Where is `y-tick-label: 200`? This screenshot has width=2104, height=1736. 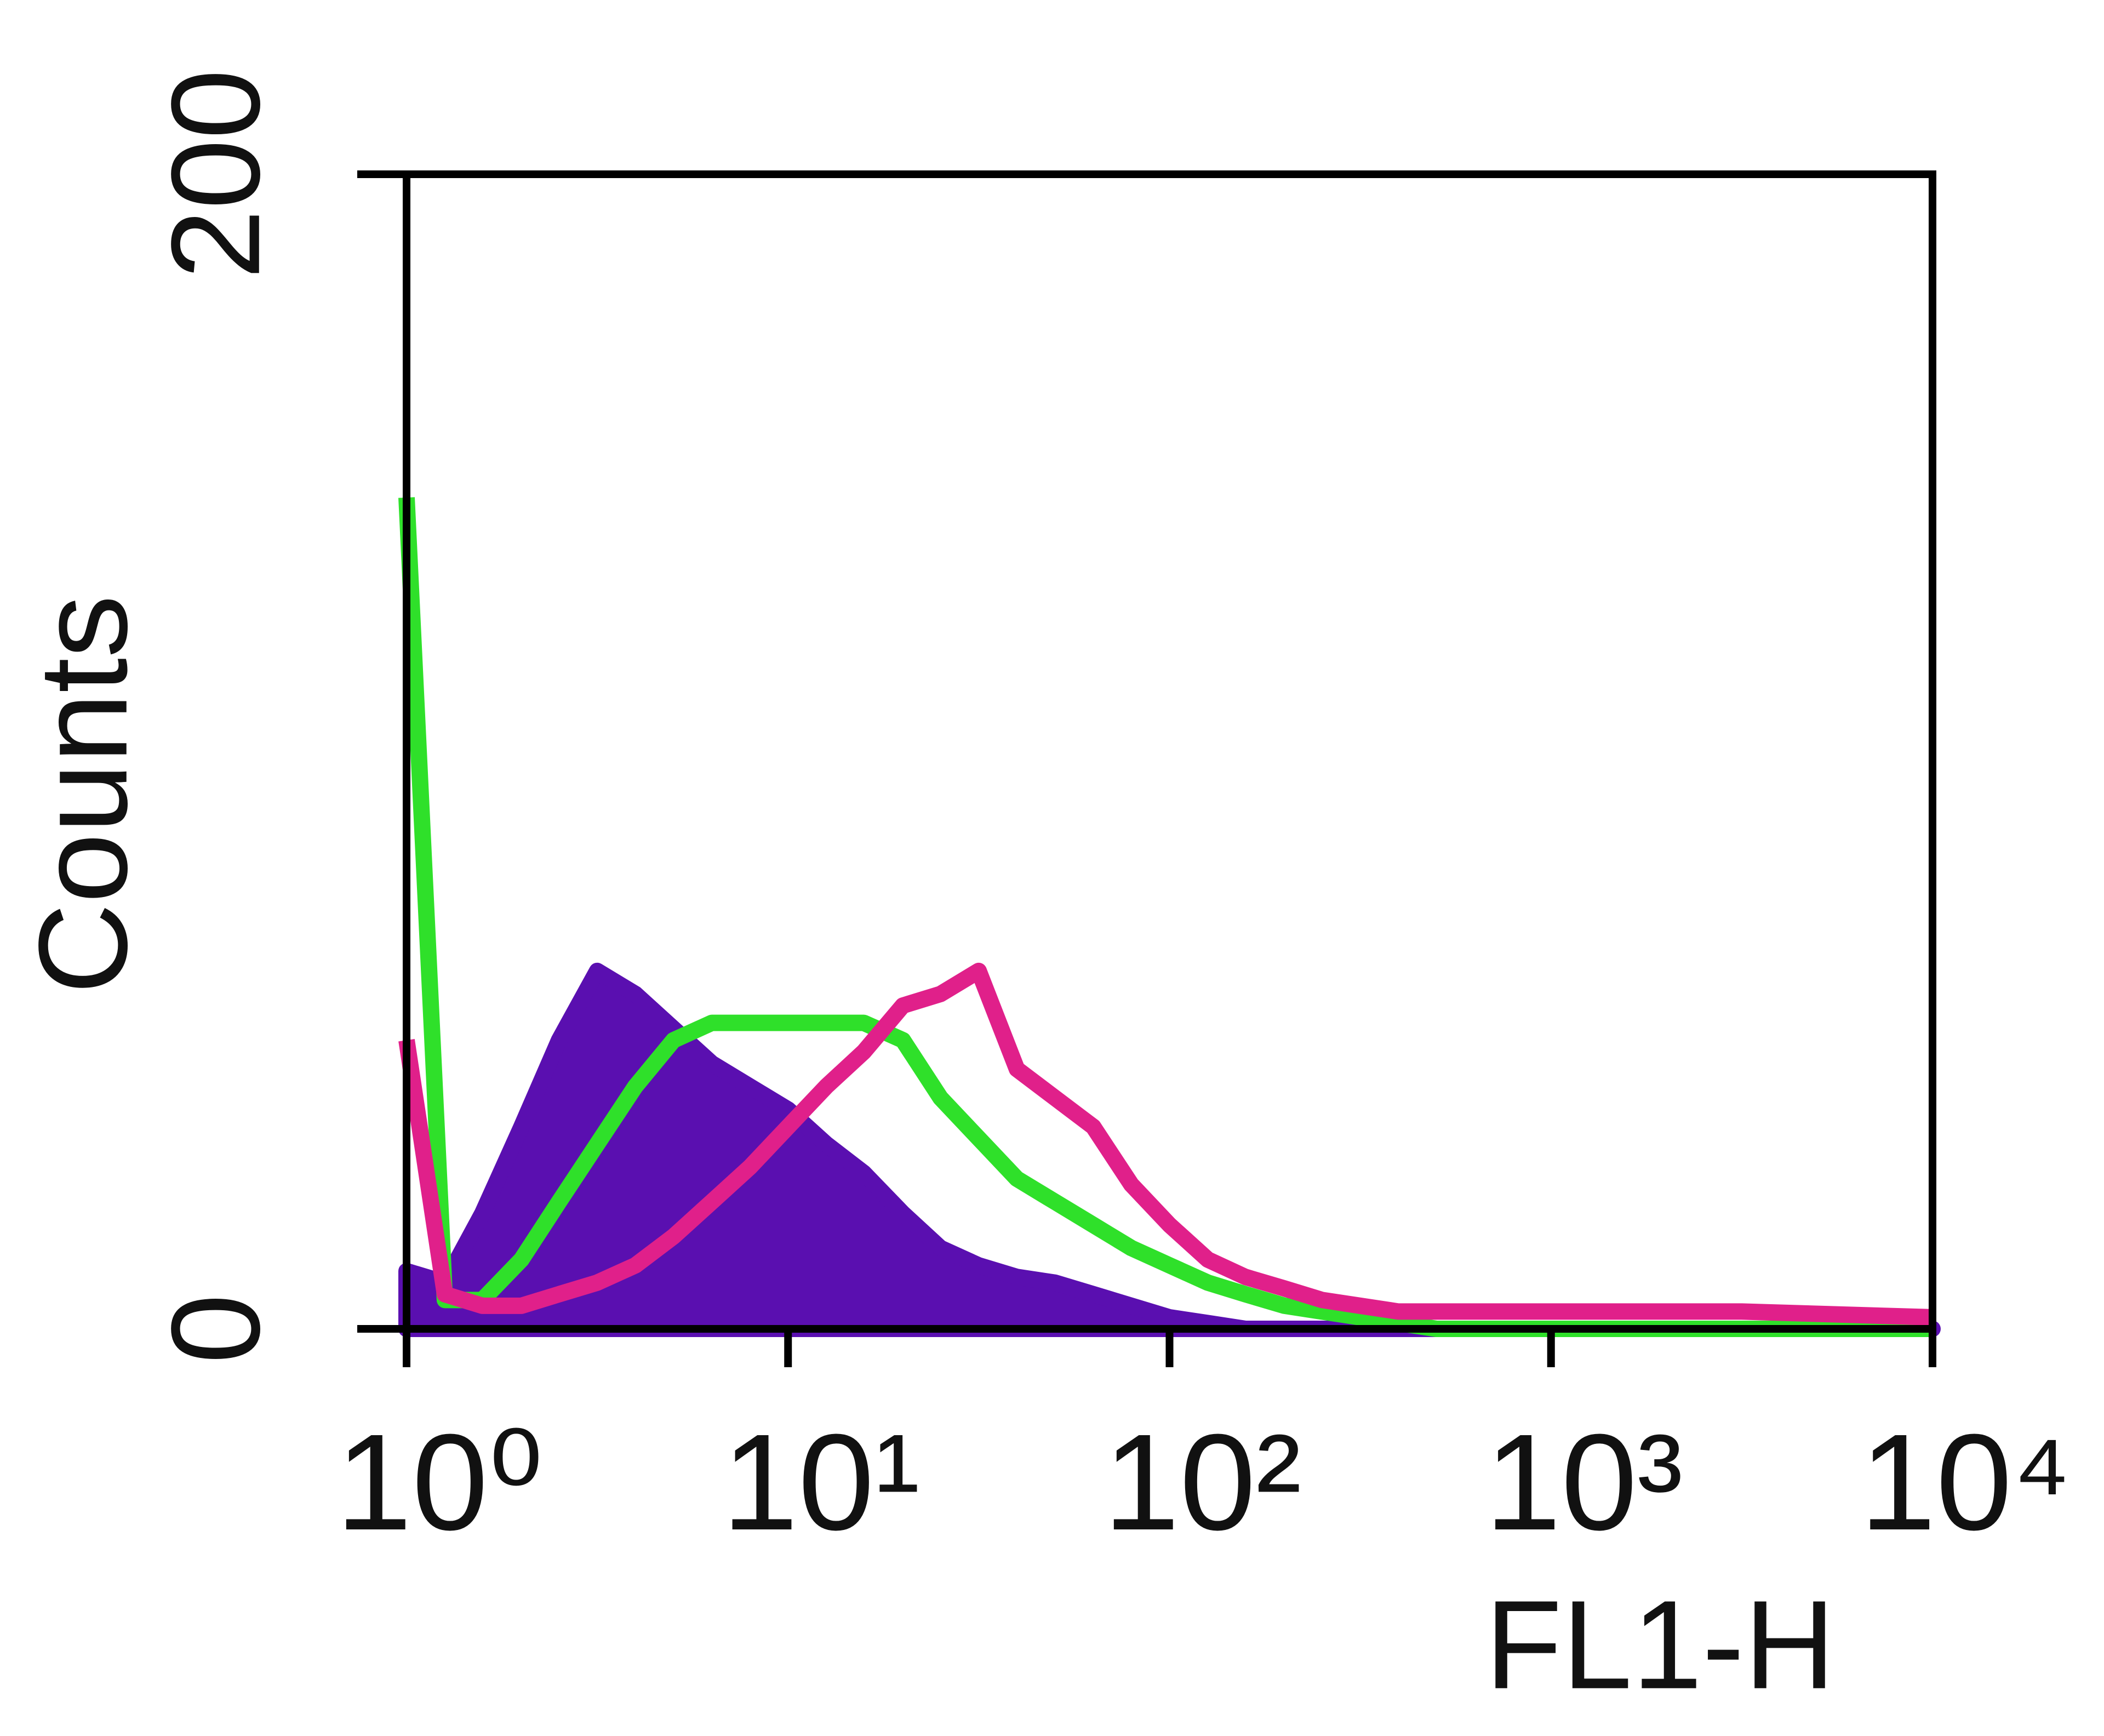 y-tick-label: 200 is located at coordinates (216, 174).